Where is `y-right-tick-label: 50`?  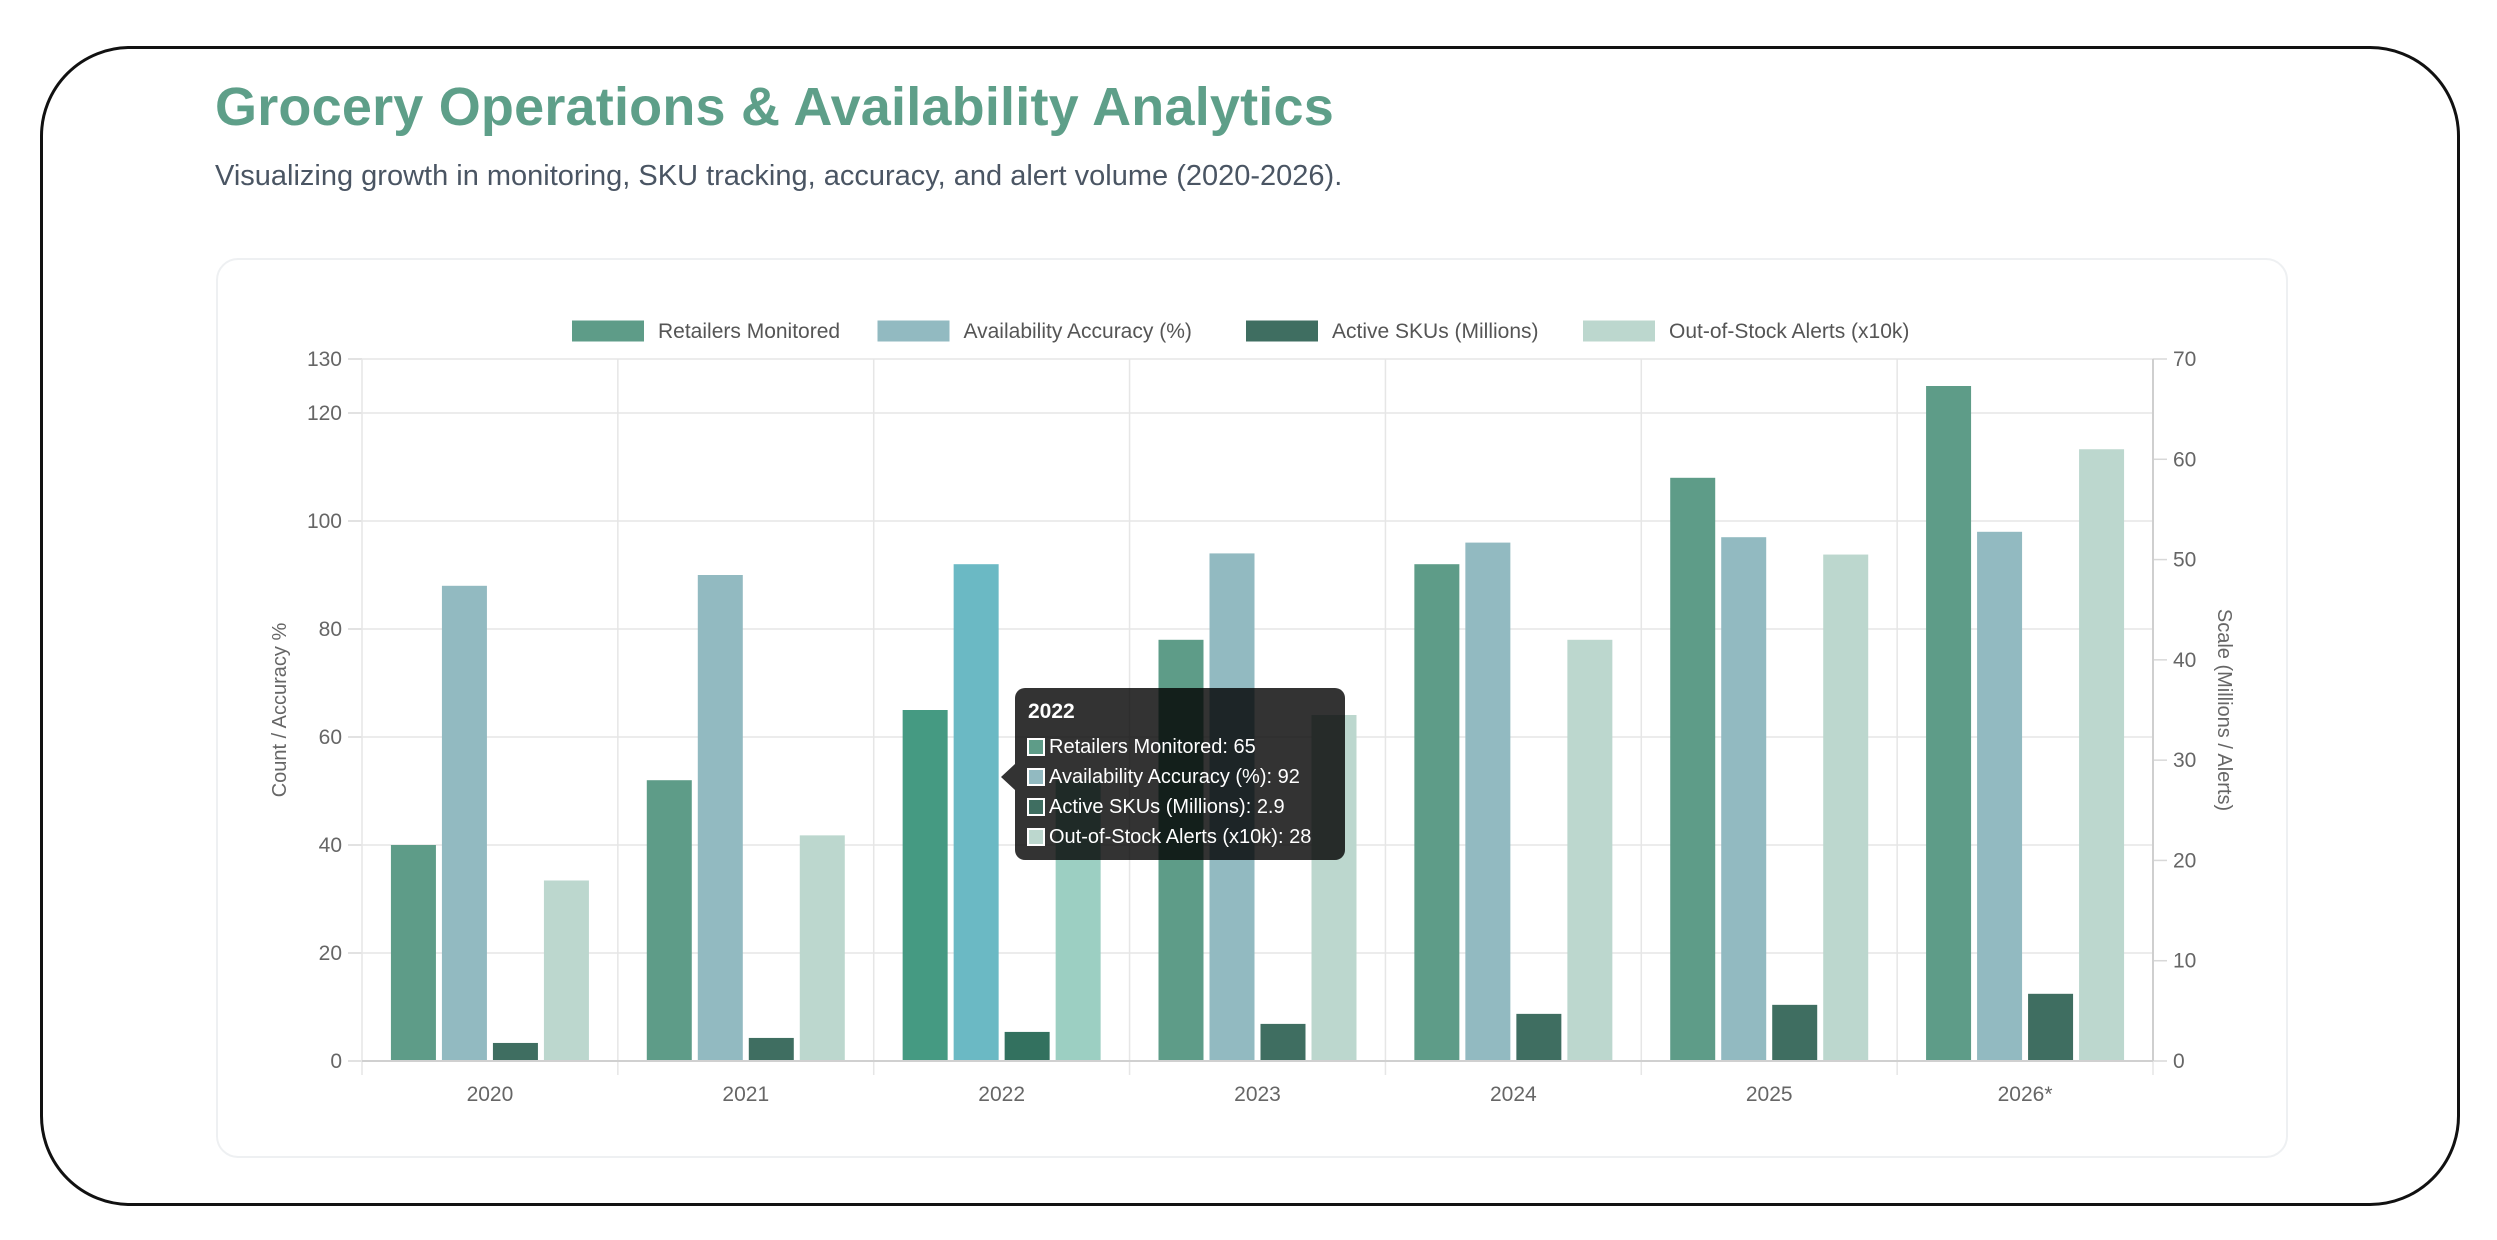 y-right-tick-label: 50 is located at coordinates (2184, 560).